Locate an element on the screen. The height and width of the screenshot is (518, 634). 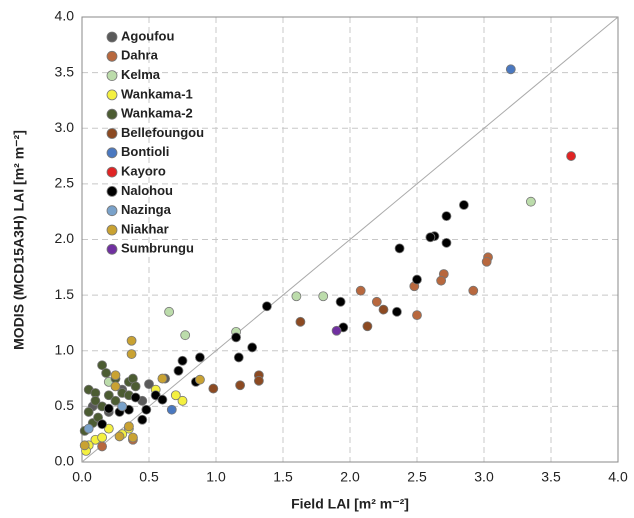
legend-label: Dahra is located at coordinates (140, 55).